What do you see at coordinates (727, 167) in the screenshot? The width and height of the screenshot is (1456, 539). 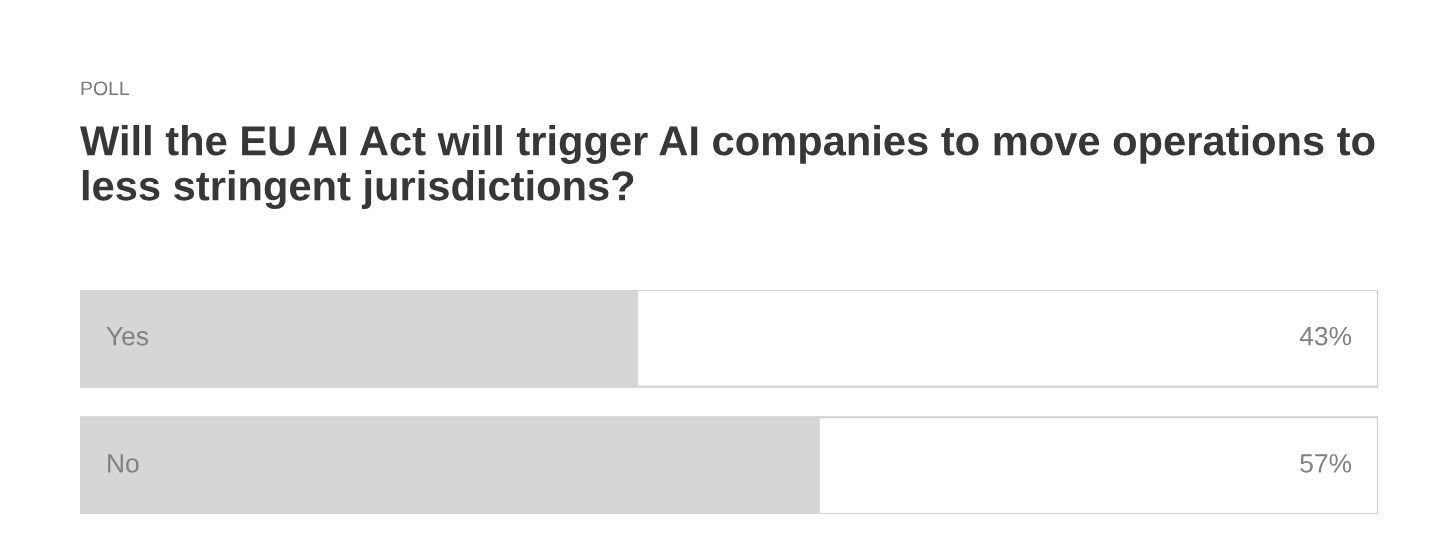 I see `chart-title: Will the EU AI Act will trigger AI companies to move operations to less stringent jurisdictions?` at bounding box center [727, 167].